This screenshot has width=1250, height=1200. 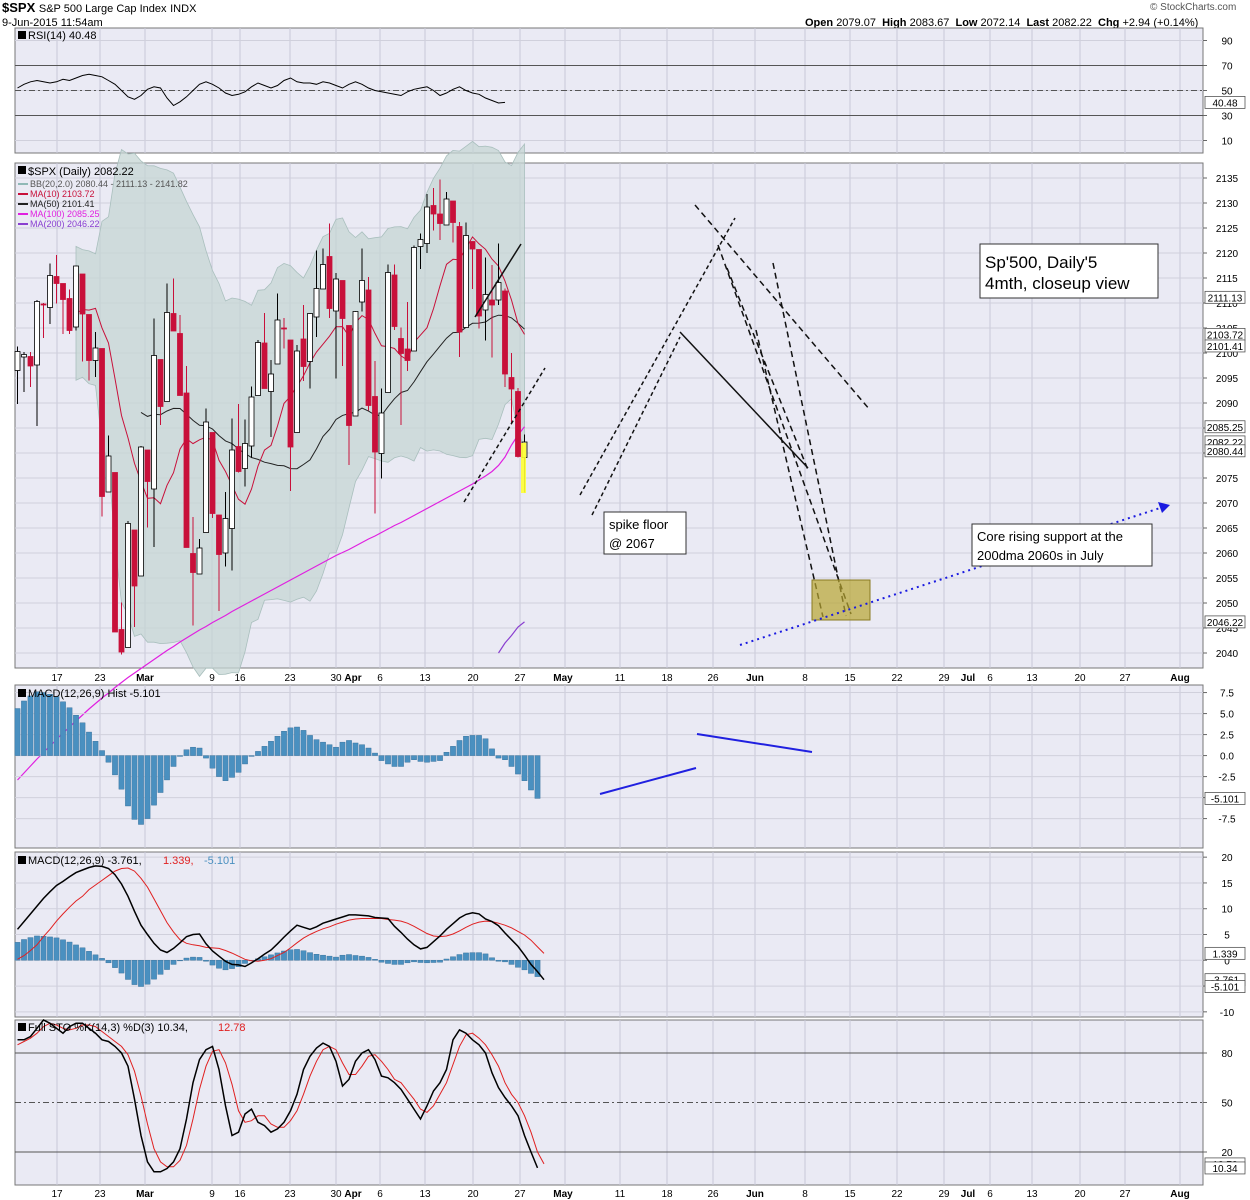 I want to click on high-value: 2083.67, so click(x=929, y=23).